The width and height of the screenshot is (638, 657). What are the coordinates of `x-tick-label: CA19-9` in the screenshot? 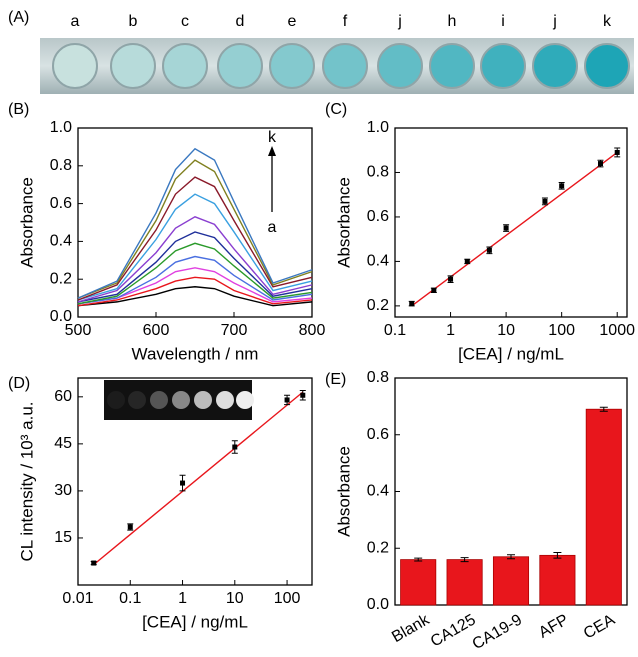 It's located at (498, 632).